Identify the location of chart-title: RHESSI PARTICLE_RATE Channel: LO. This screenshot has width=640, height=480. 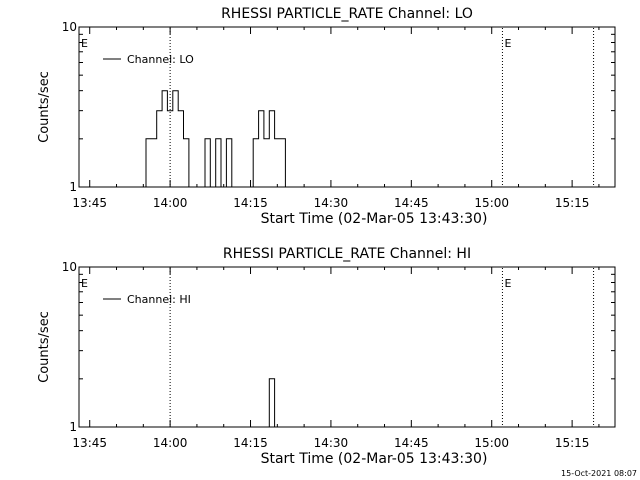
(347, 14).